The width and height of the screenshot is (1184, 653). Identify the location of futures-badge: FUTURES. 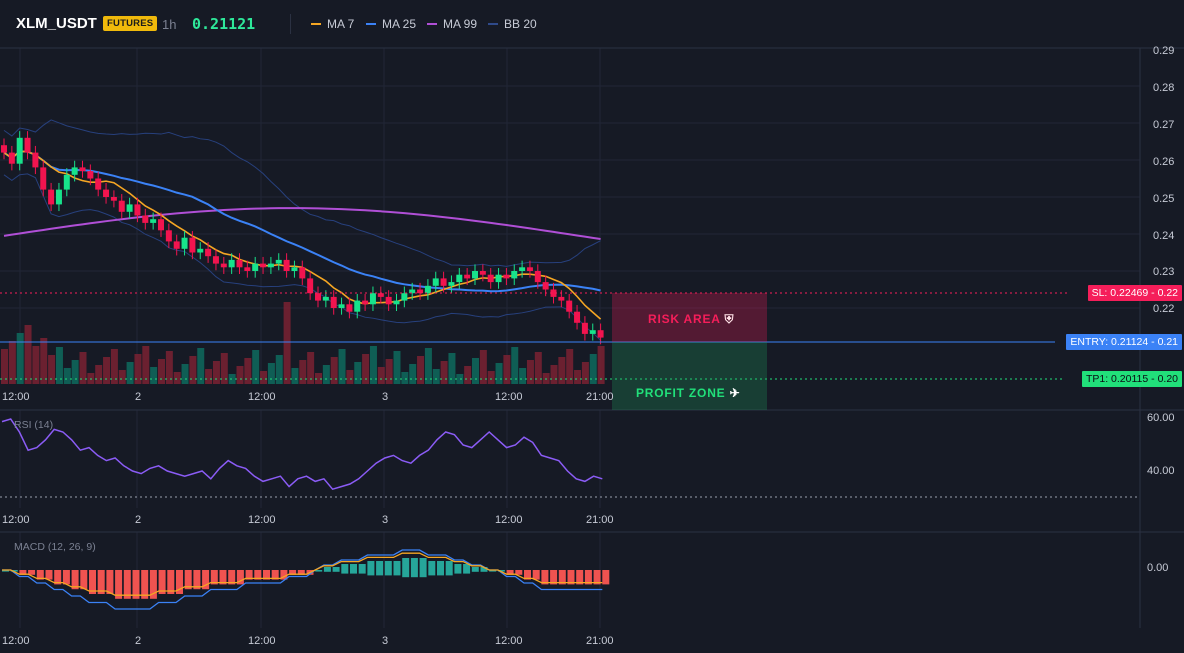
(130, 23).